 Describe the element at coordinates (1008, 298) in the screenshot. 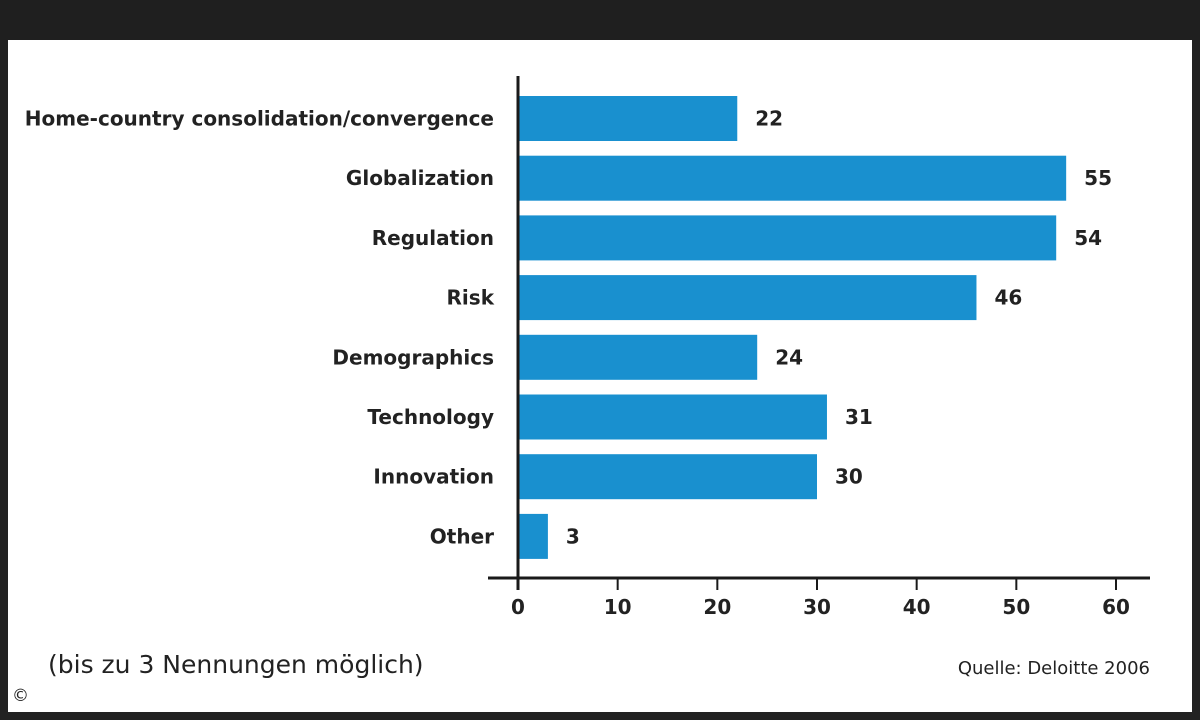

I see `value-label-3: 46` at that location.